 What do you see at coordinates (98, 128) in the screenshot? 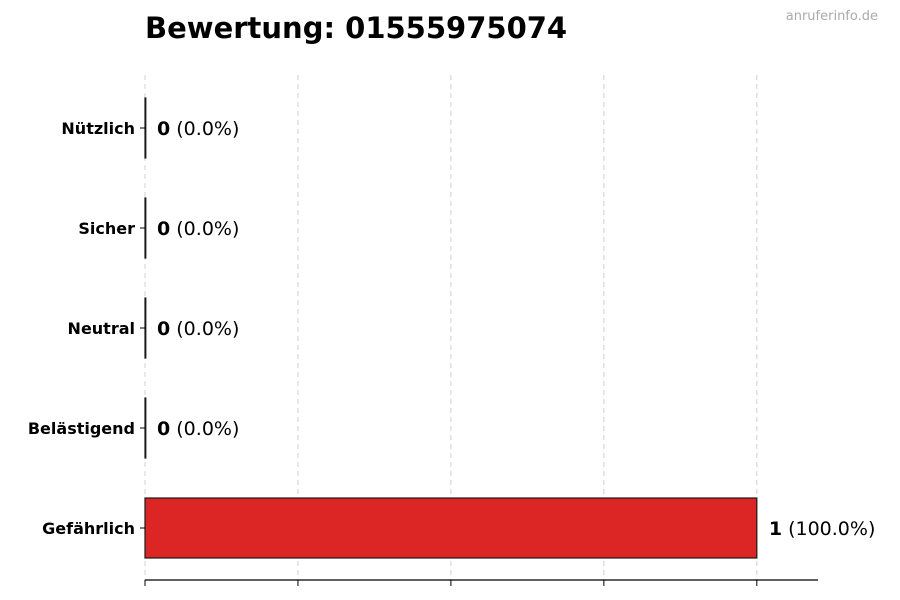
I see `y-tick-label: Nützlich` at bounding box center [98, 128].